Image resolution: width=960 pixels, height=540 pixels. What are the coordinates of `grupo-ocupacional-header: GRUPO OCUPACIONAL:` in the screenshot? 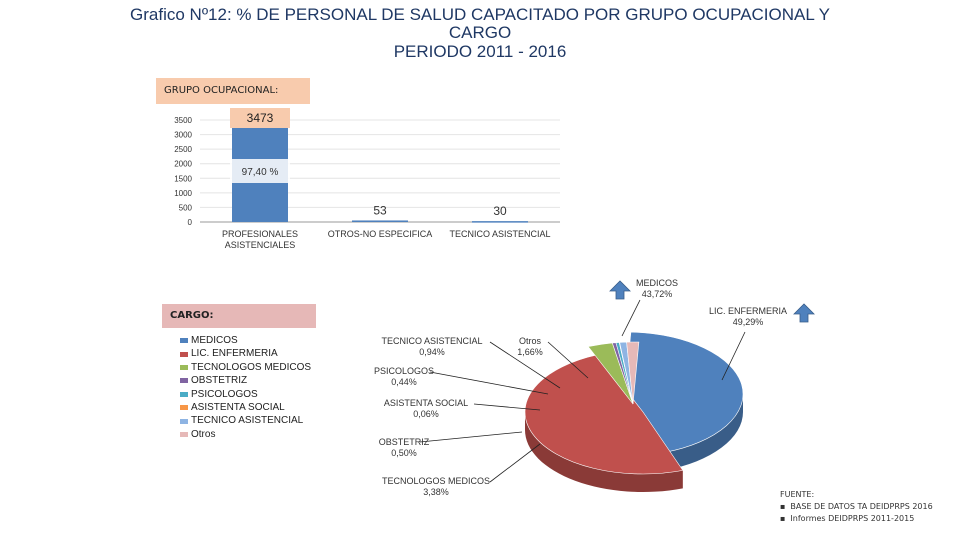 It's located at (233, 91).